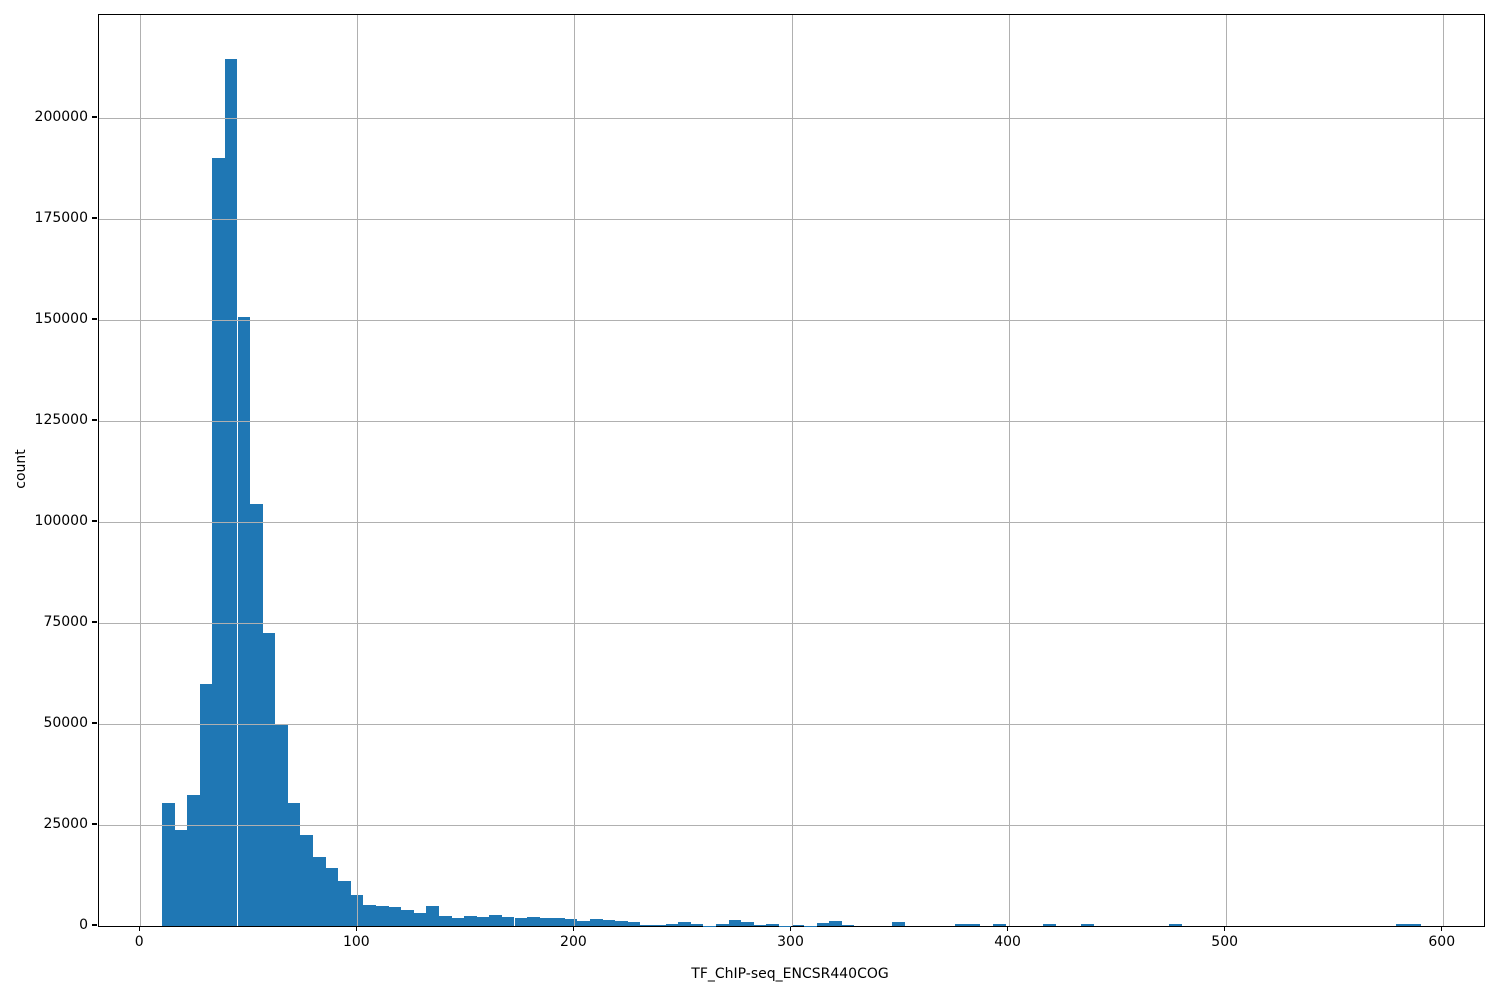  What do you see at coordinates (61, 117) in the screenshot?
I see `y-tick-label: 200000` at bounding box center [61, 117].